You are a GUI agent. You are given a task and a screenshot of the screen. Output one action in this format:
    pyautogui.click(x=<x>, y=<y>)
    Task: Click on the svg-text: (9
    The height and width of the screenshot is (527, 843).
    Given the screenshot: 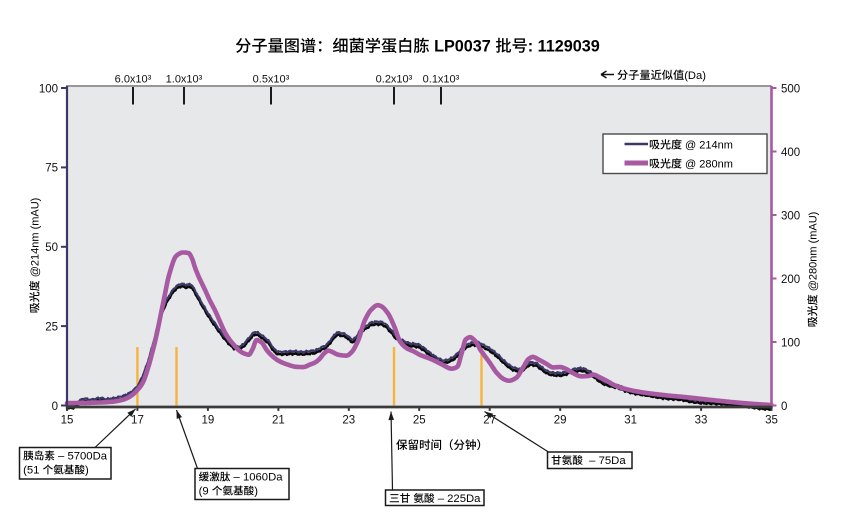 What is the action you would take?
    pyautogui.click(x=205, y=492)
    